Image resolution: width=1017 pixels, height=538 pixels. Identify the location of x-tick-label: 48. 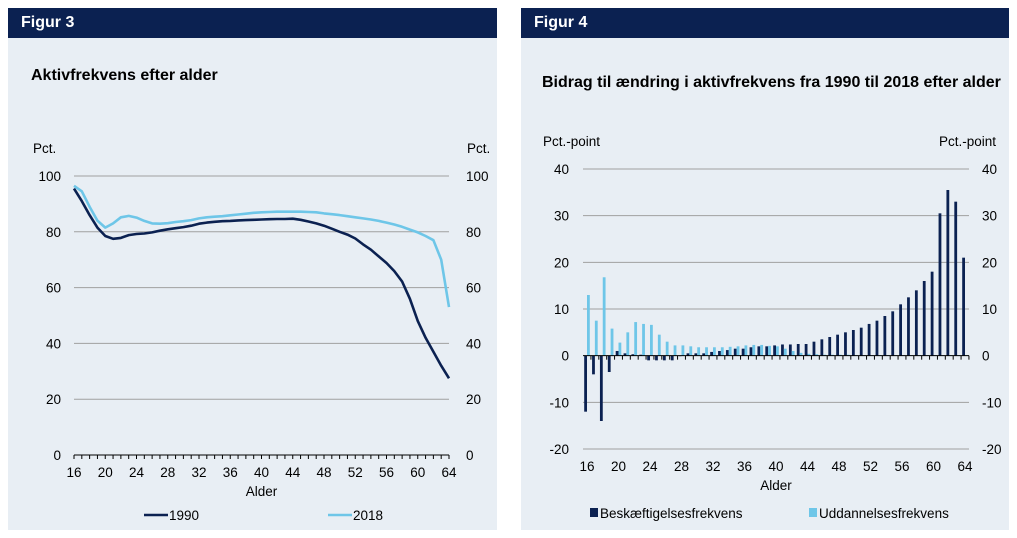
(838, 466).